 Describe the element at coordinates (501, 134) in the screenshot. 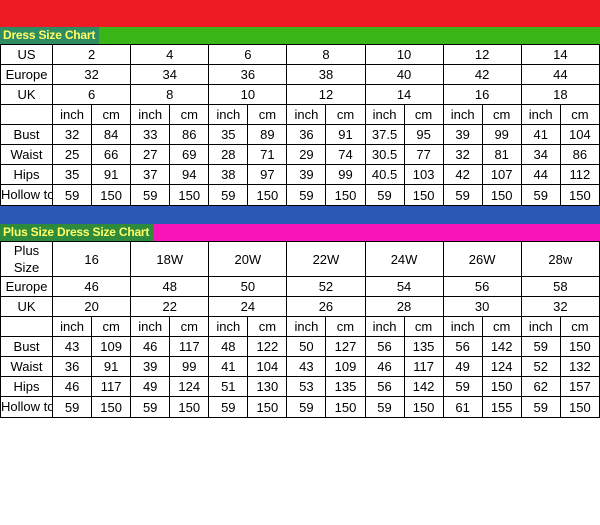

I see `cell-bust-11: 99` at that location.